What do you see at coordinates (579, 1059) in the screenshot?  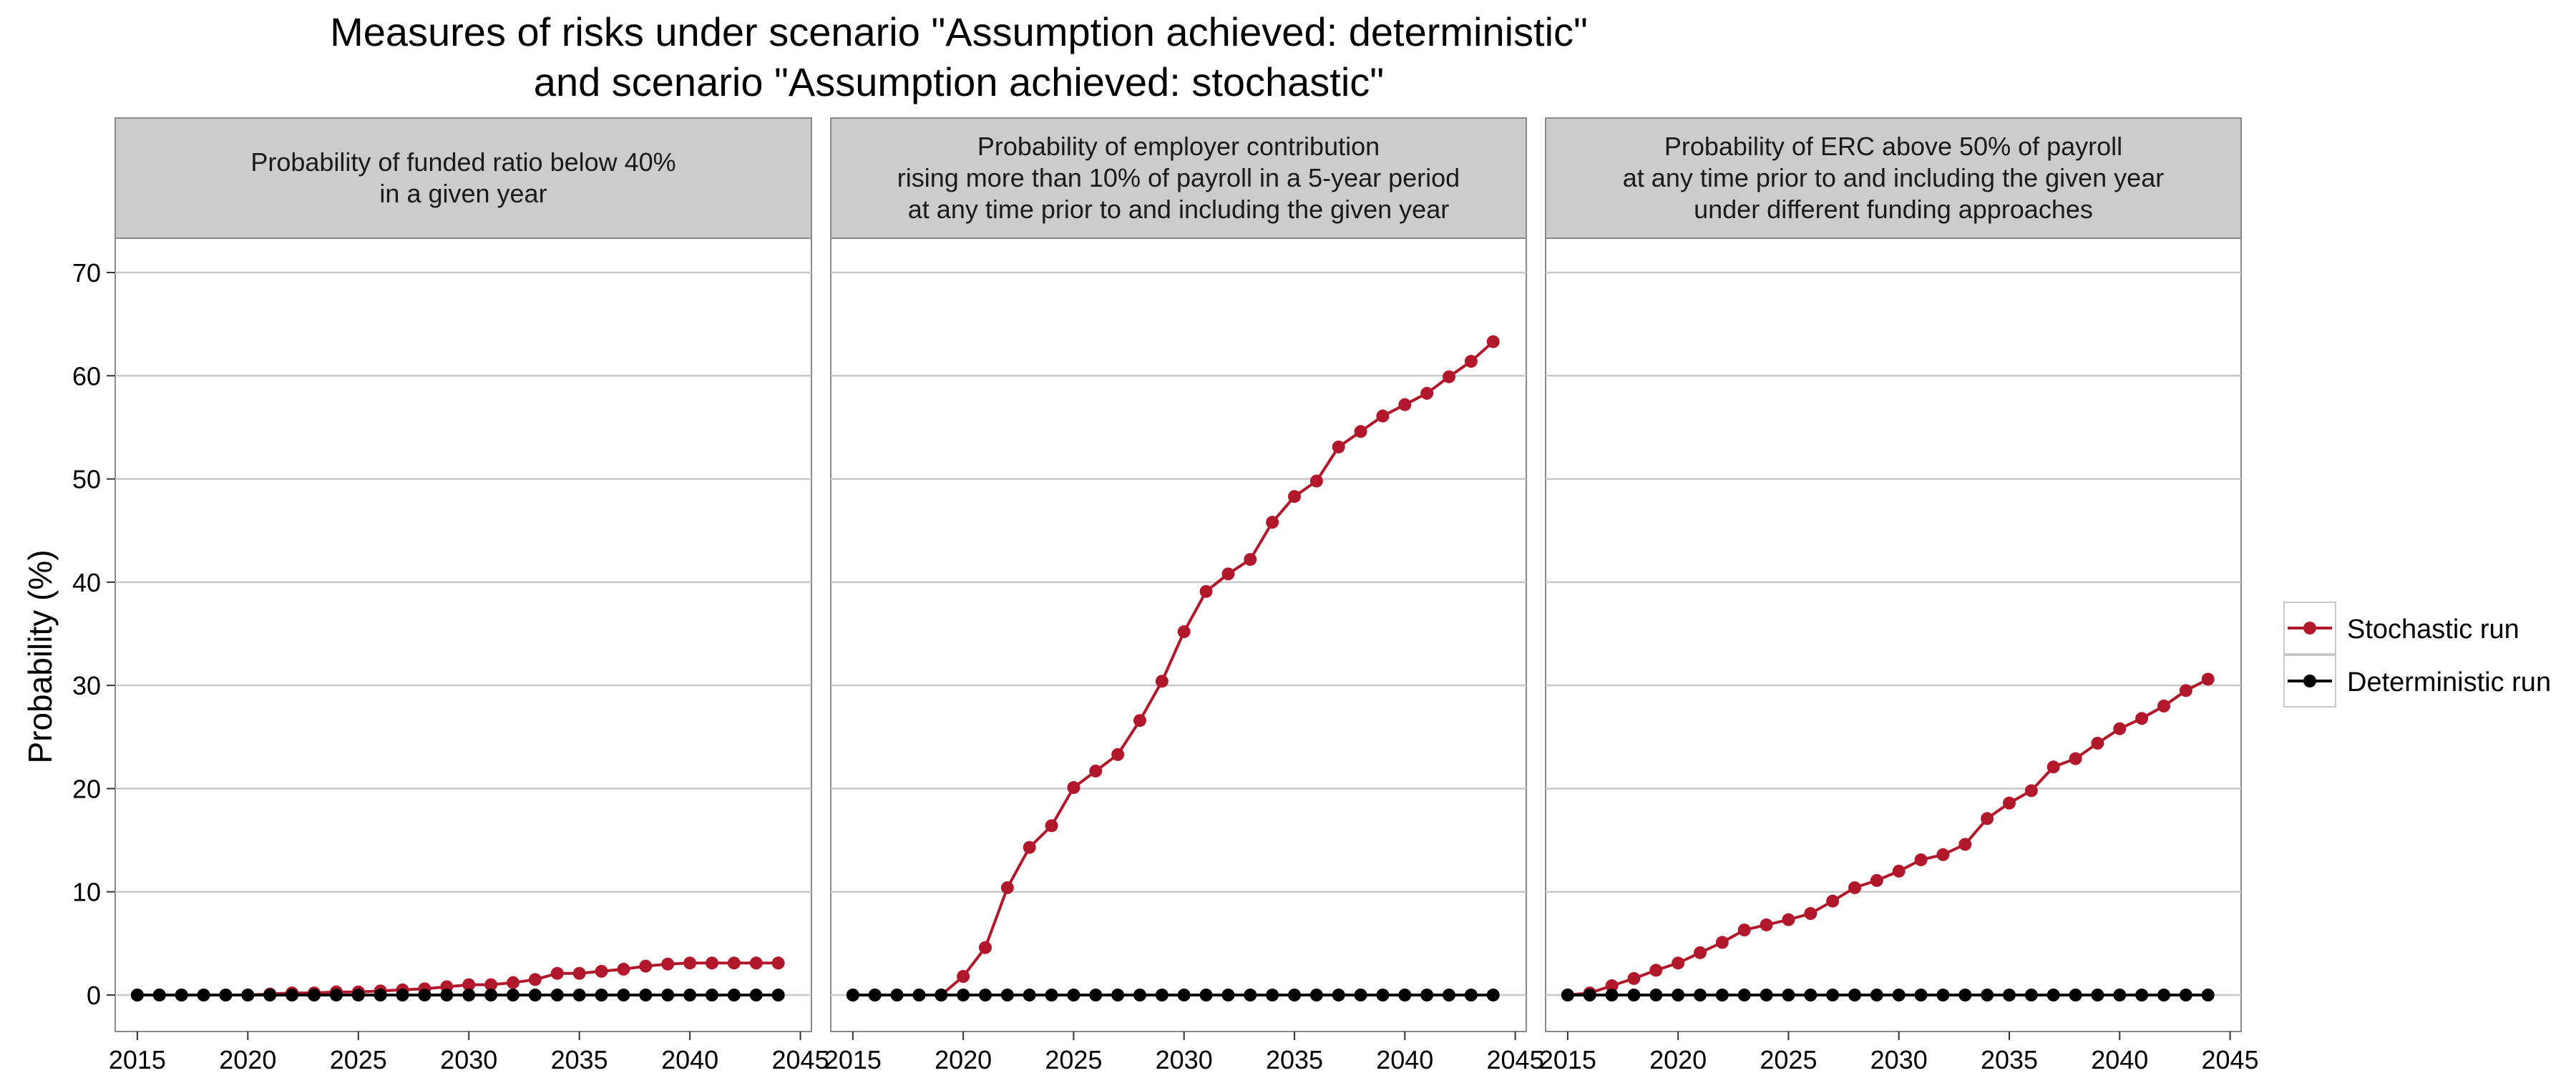 I see `x-tick-label: 2035` at bounding box center [579, 1059].